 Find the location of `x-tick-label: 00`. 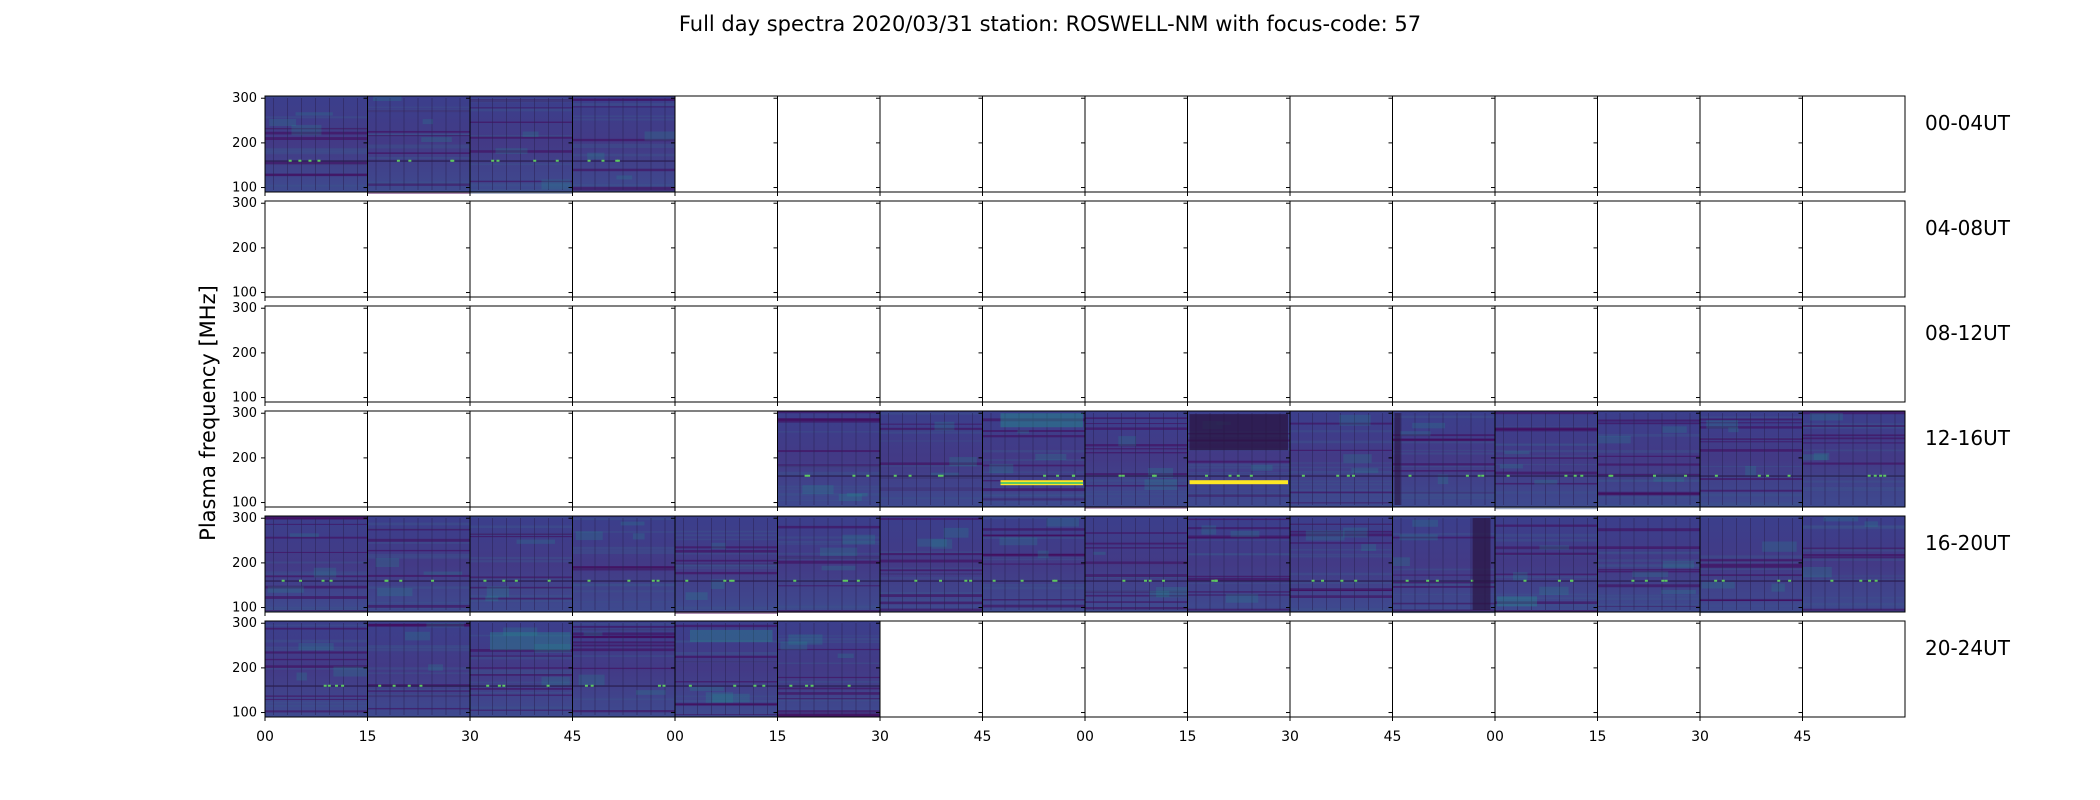

x-tick-label: 00 is located at coordinates (675, 737).